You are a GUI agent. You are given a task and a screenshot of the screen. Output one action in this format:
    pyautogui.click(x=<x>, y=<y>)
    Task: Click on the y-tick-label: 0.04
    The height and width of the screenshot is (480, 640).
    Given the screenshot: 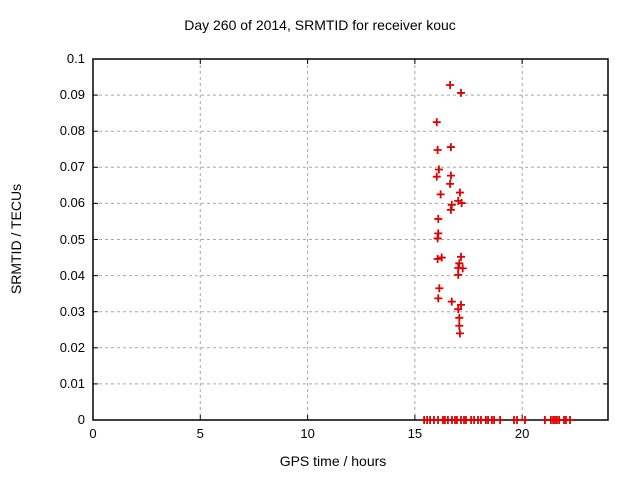 What is the action you would take?
    pyautogui.click(x=72, y=275)
    